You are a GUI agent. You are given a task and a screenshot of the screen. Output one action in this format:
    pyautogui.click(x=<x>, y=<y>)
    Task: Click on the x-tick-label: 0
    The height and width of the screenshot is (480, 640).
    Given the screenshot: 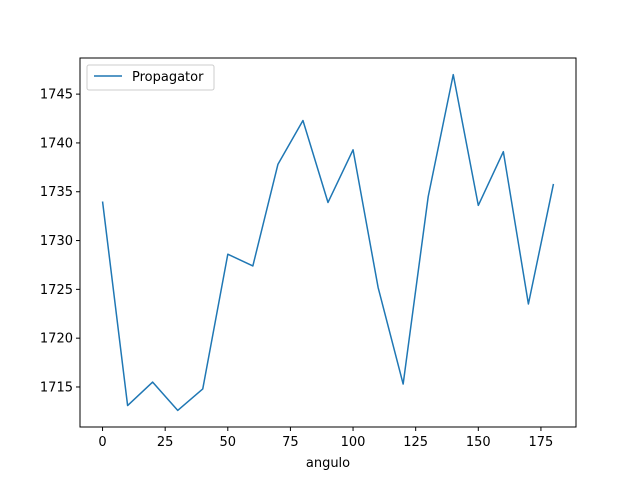 What is the action you would take?
    pyautogui.click(x=102, y=442)
    